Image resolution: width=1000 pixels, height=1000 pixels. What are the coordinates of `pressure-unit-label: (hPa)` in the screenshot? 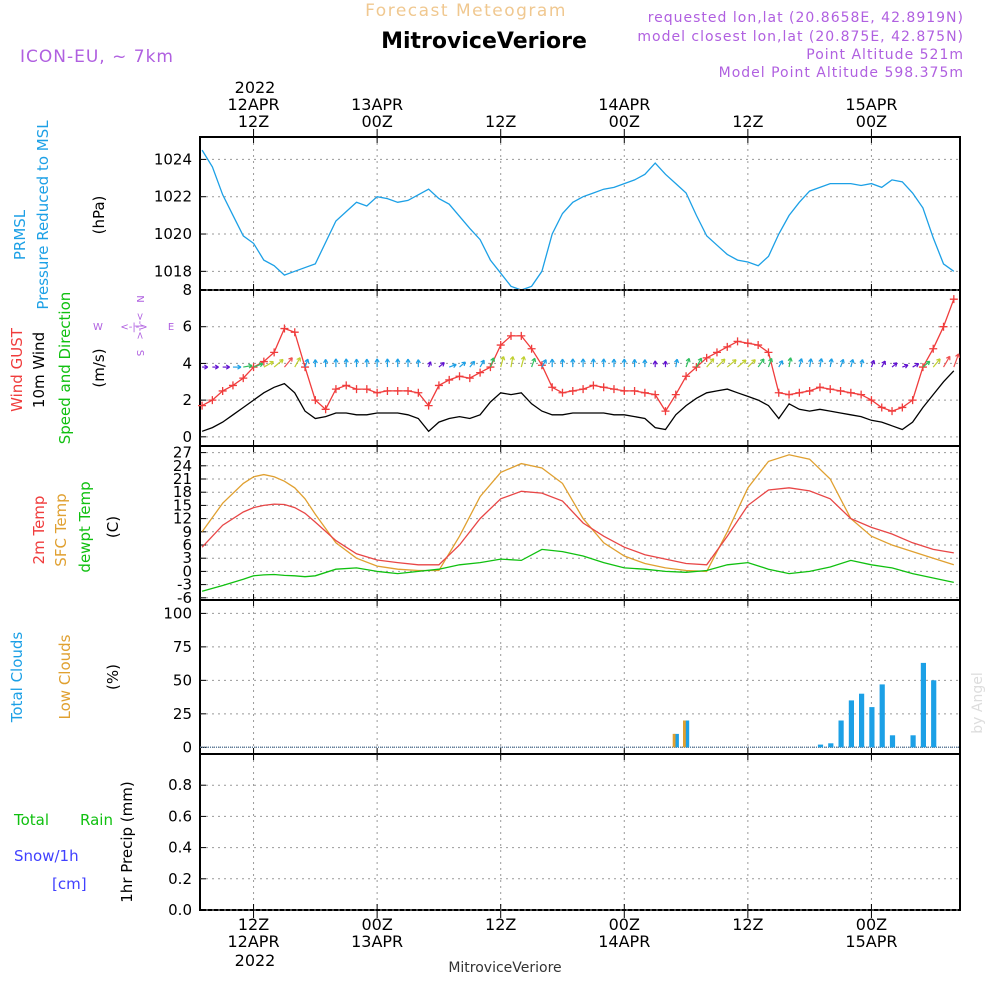 It's located at (99, 215).